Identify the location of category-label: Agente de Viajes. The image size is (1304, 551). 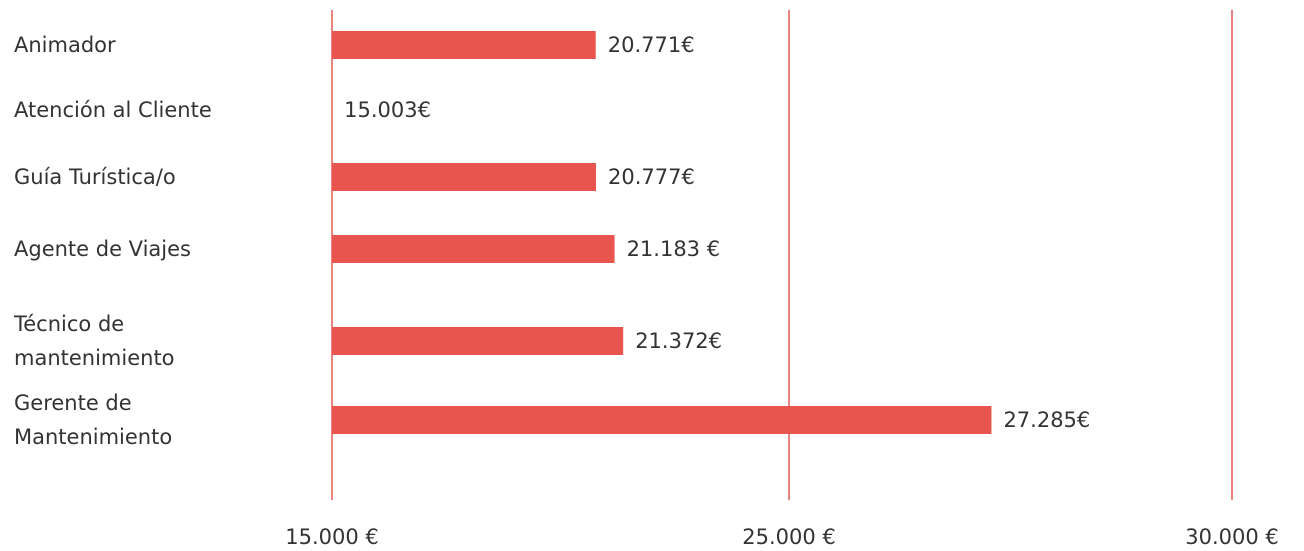
(102, 249).